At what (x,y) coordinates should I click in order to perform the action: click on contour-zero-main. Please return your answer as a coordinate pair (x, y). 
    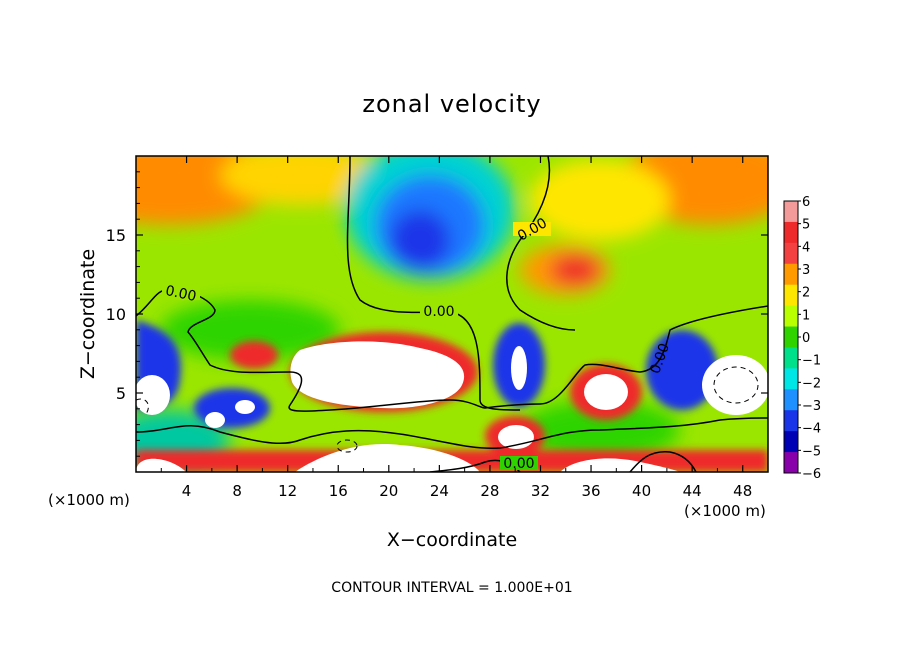
    Looking at the image, I should click on (452, 350).